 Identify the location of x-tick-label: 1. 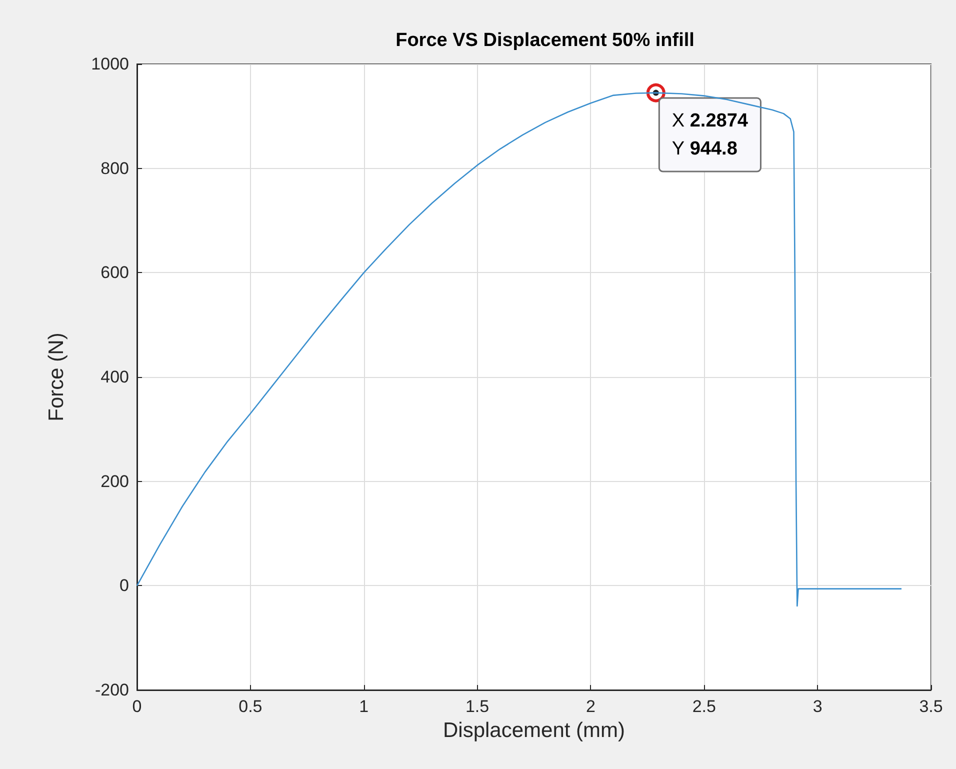
(364, 706).